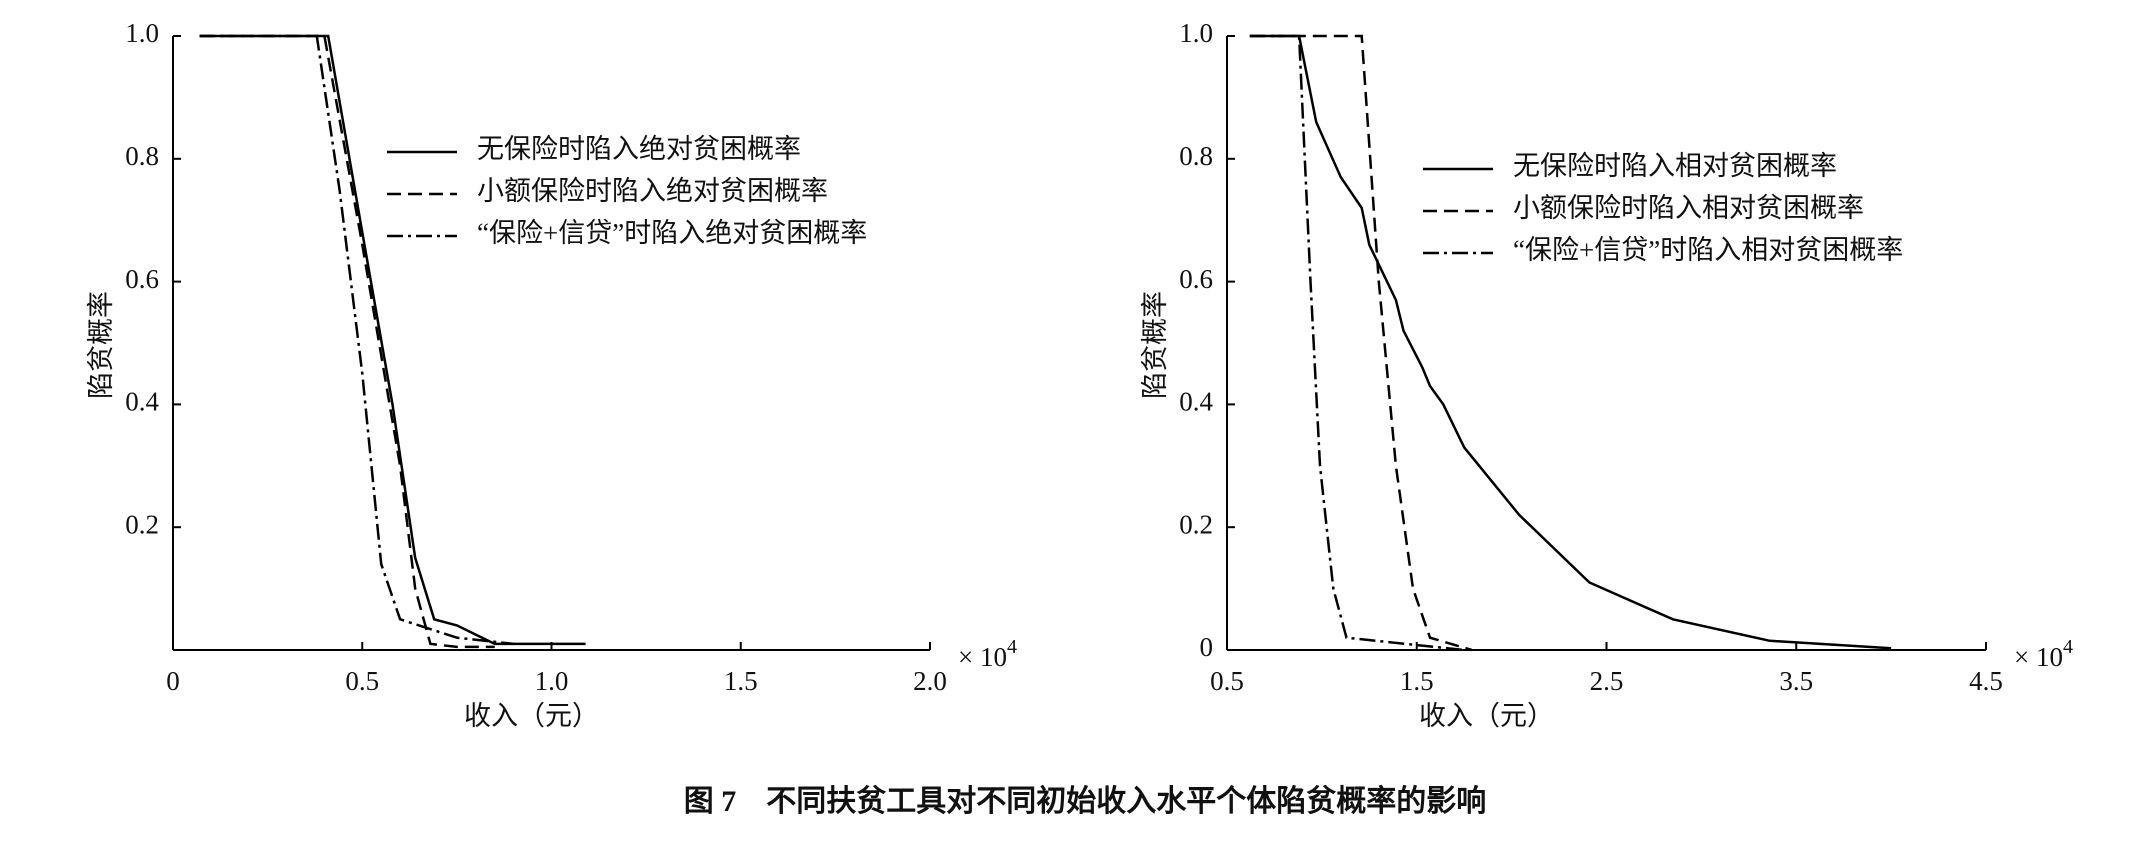 This screenshot has height=841, width=2156. I want to click on x-tick-label: 2.5, so click(1607, 681).